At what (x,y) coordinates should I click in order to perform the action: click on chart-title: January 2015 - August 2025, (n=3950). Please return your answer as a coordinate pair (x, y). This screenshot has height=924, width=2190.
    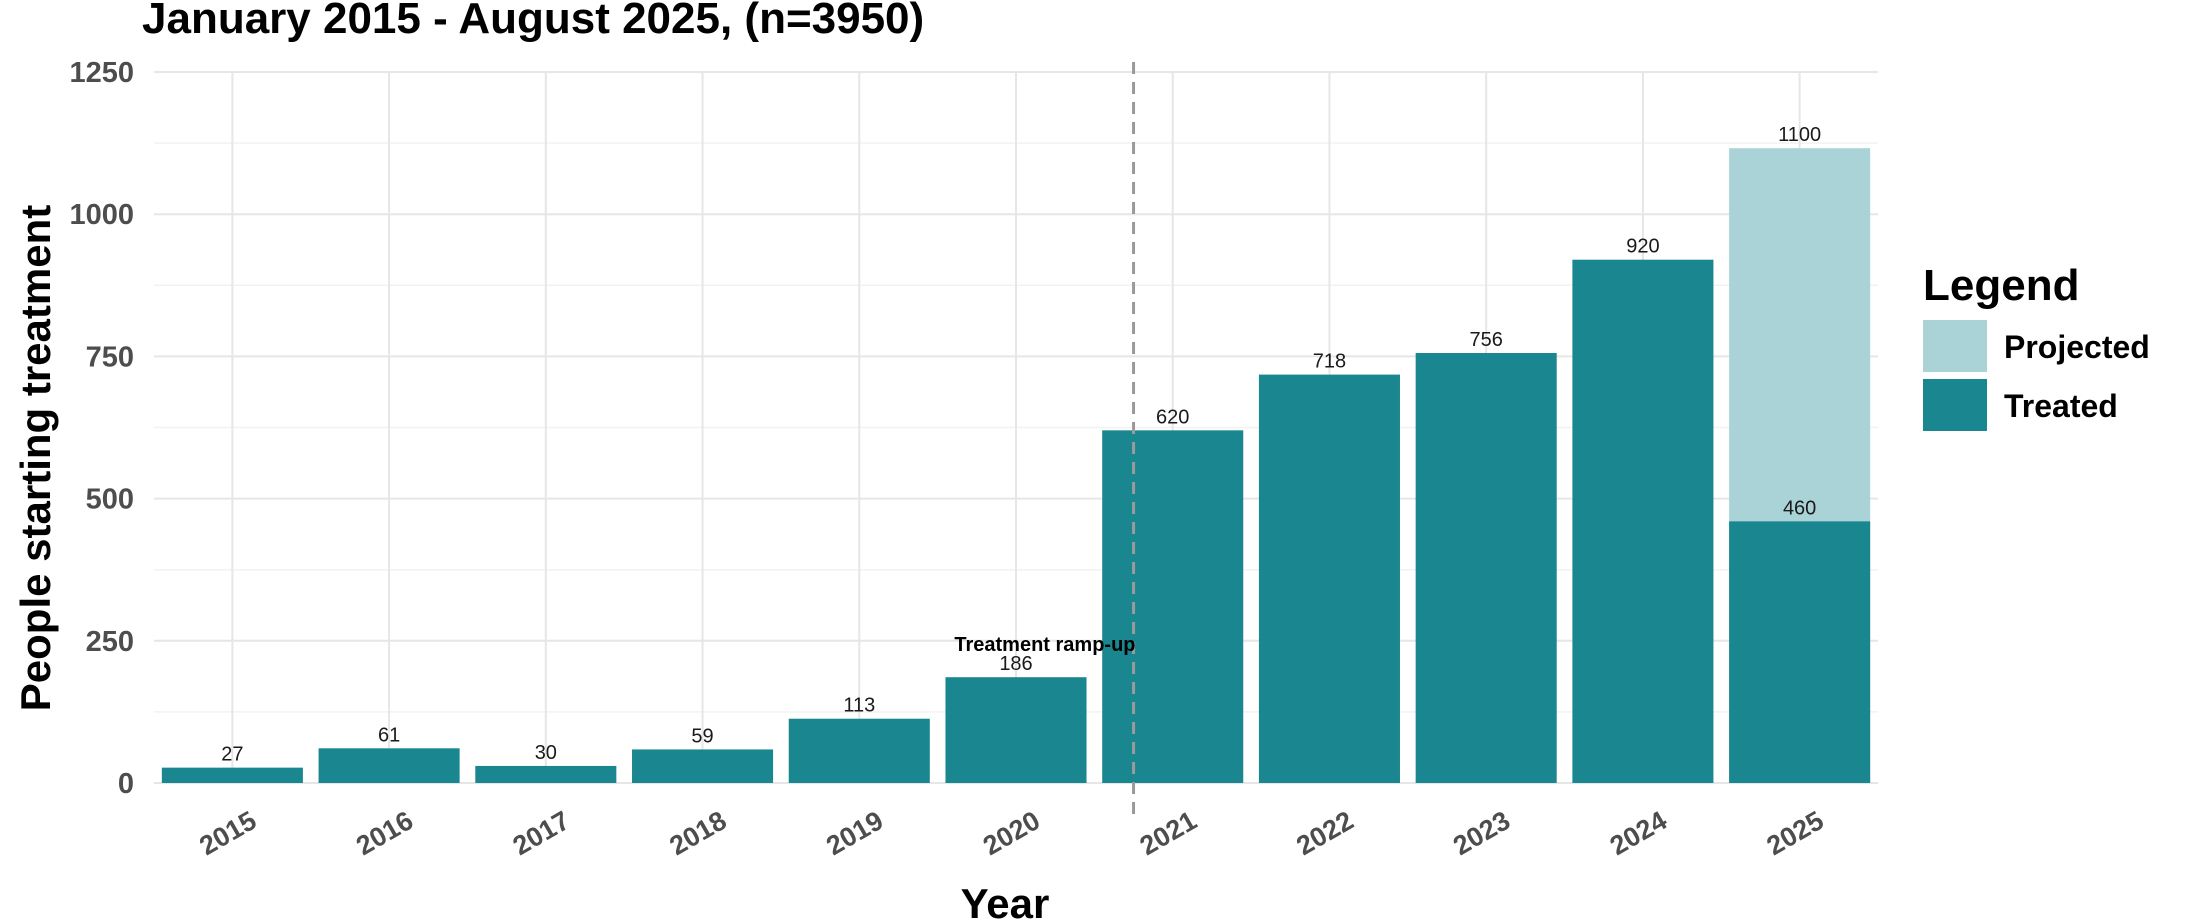
    Looking at the image, I should click on (533, 21).